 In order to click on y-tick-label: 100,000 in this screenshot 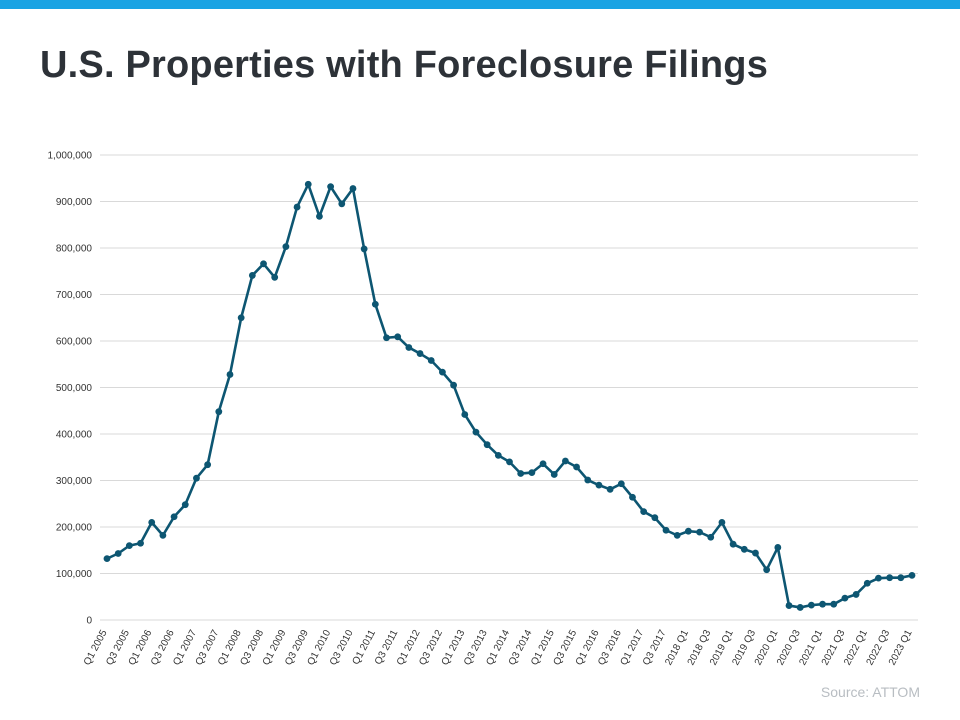, I will do `click(74, 574)`.